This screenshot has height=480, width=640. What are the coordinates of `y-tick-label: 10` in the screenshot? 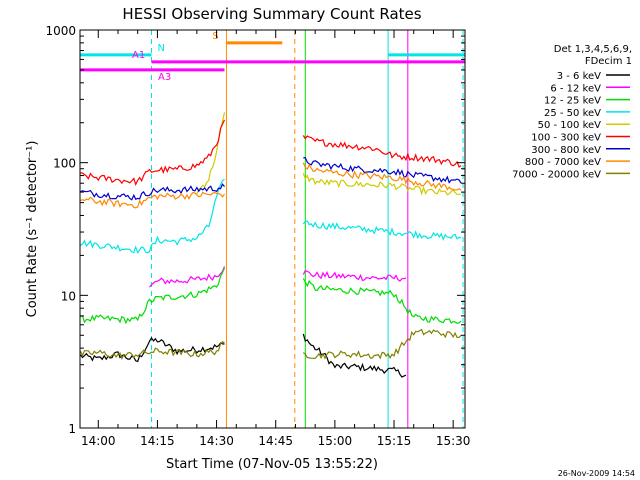 It's located at (68, 296).